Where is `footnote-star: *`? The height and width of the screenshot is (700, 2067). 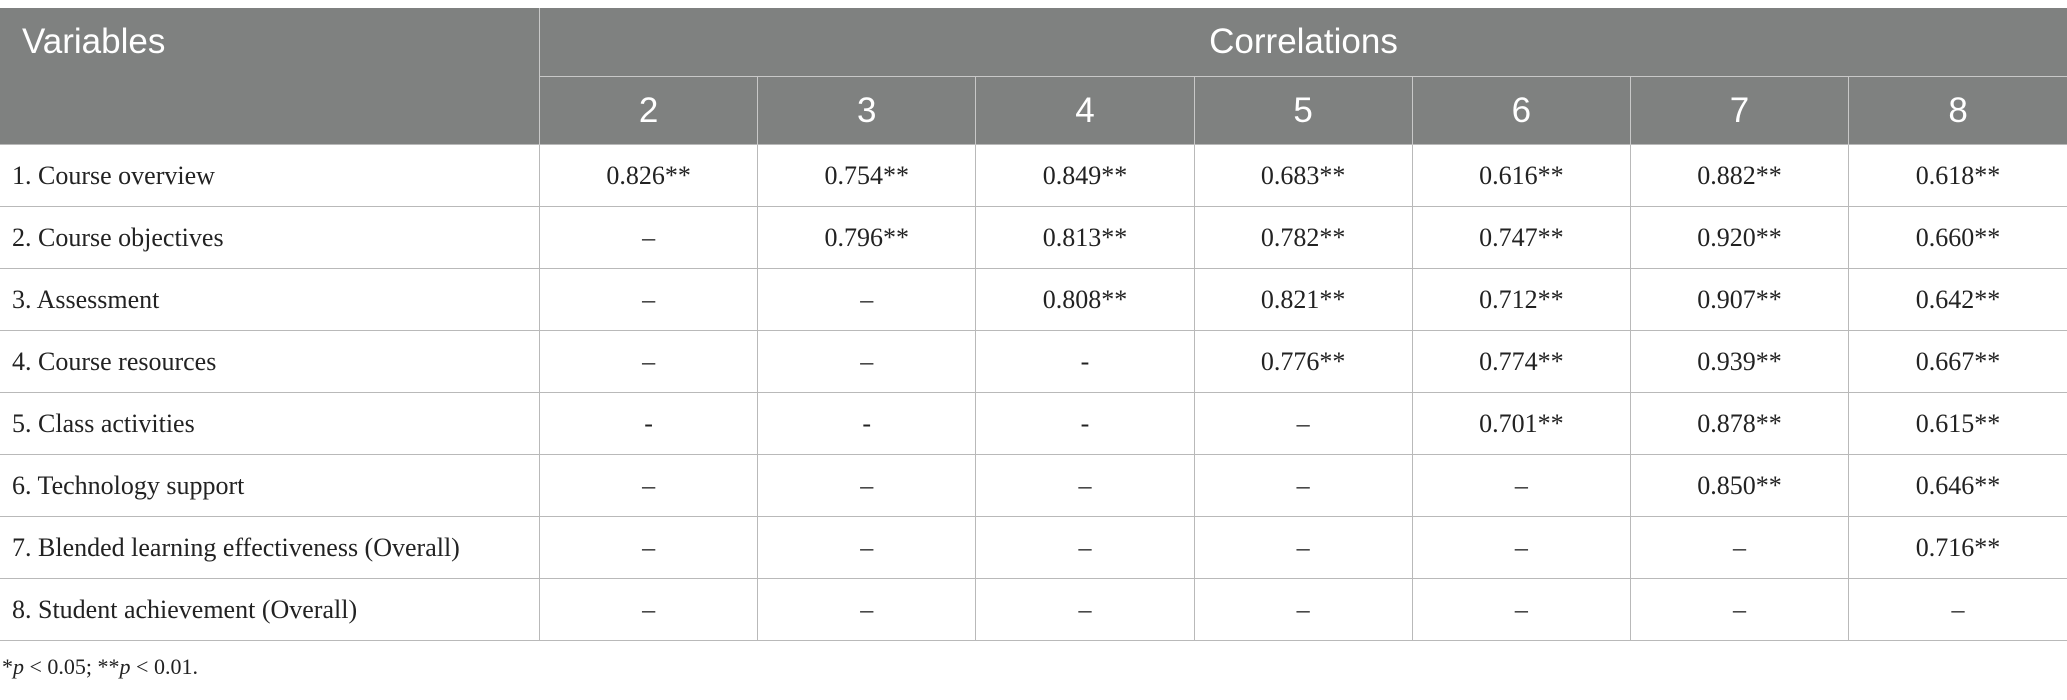
footnote-star: * is located at coordinates (7, 666).